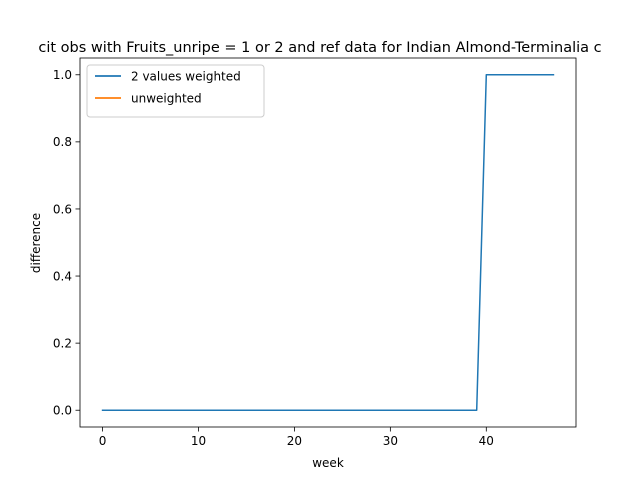 The image size is (640, 480). Describe the element at coordinates (62, 75) in the screenshot. I see `y-tick-label: 1.0` at that location.